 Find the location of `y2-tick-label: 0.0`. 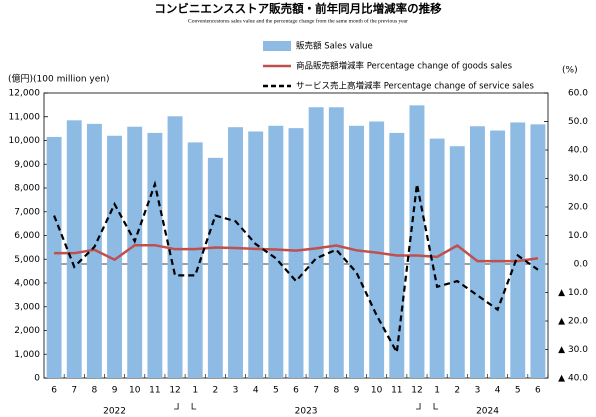

y2-tick-label: 0.0 is located at coordinates (581, 265).